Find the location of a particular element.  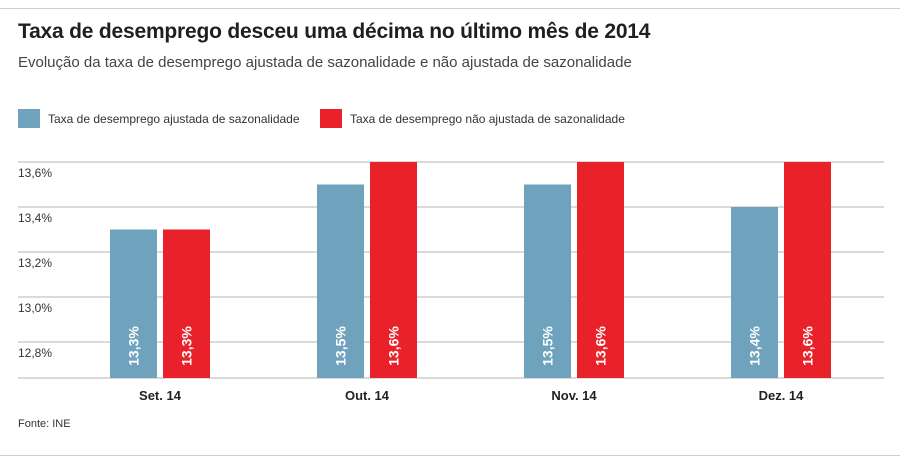

source-note: Fonte: INE is located at coordinates (44, 424).